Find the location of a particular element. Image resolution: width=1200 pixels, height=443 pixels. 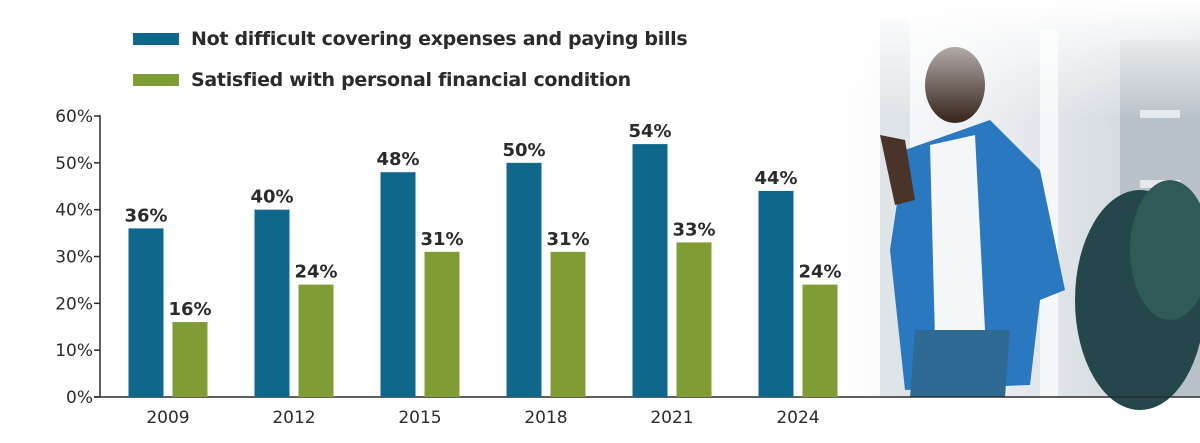

data-label: 33% is located at coordinates (693, 229).